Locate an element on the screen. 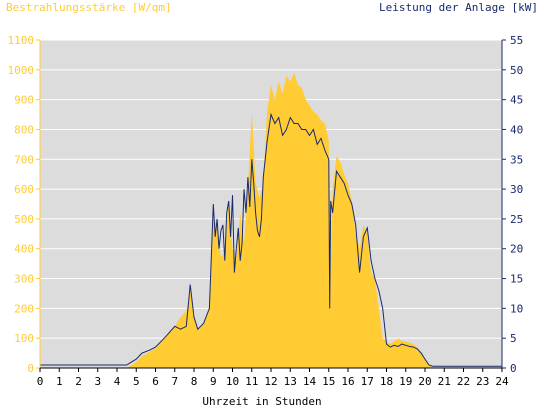  right-tick-label-0: 0 is located at coordinates (513, 368).